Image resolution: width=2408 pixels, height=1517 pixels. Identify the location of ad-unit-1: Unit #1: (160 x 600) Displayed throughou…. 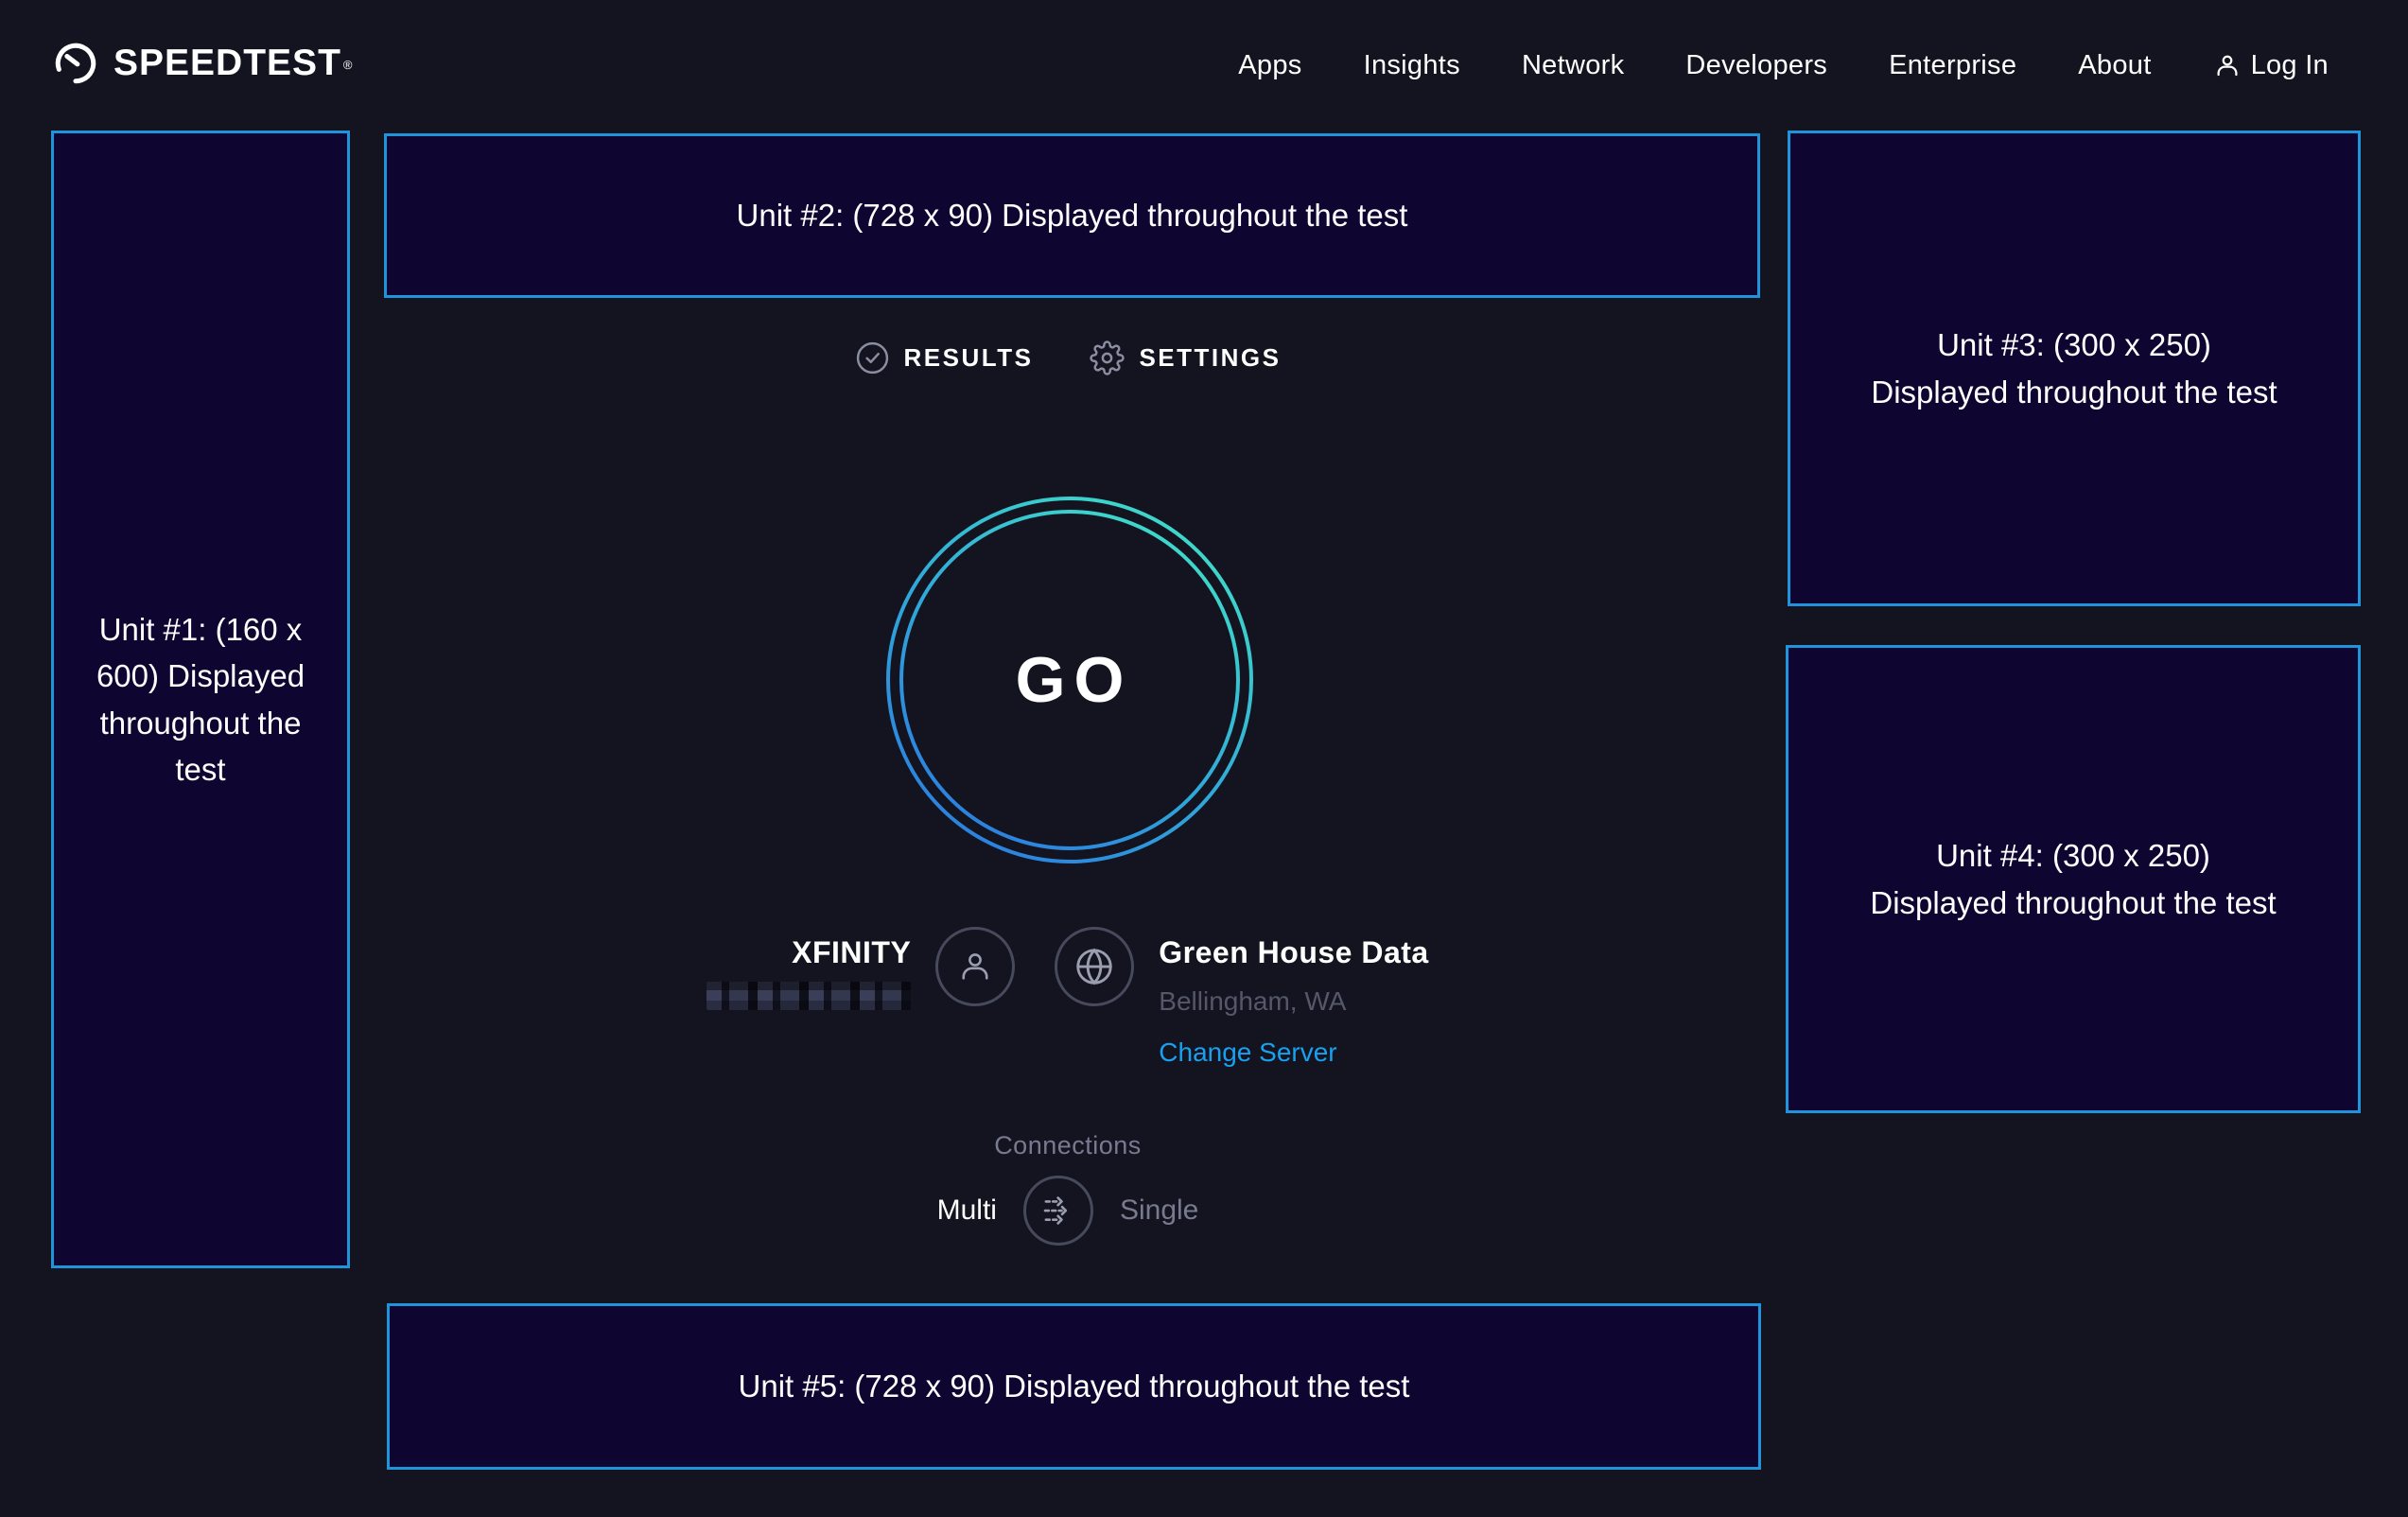
(200, 700).